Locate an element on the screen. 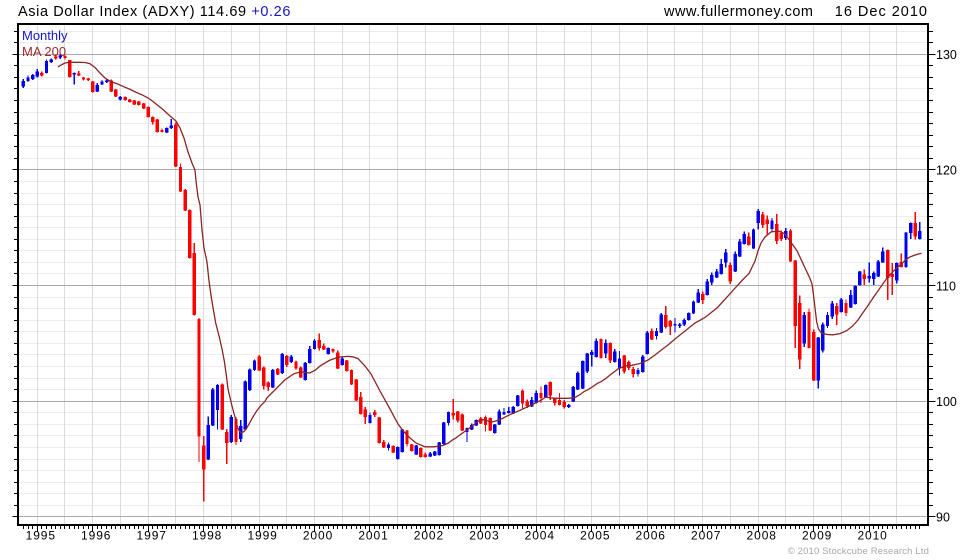 The height and width of the screenshot is (560, 980). svg-text: 2003 is located at coordinates (484, 536).